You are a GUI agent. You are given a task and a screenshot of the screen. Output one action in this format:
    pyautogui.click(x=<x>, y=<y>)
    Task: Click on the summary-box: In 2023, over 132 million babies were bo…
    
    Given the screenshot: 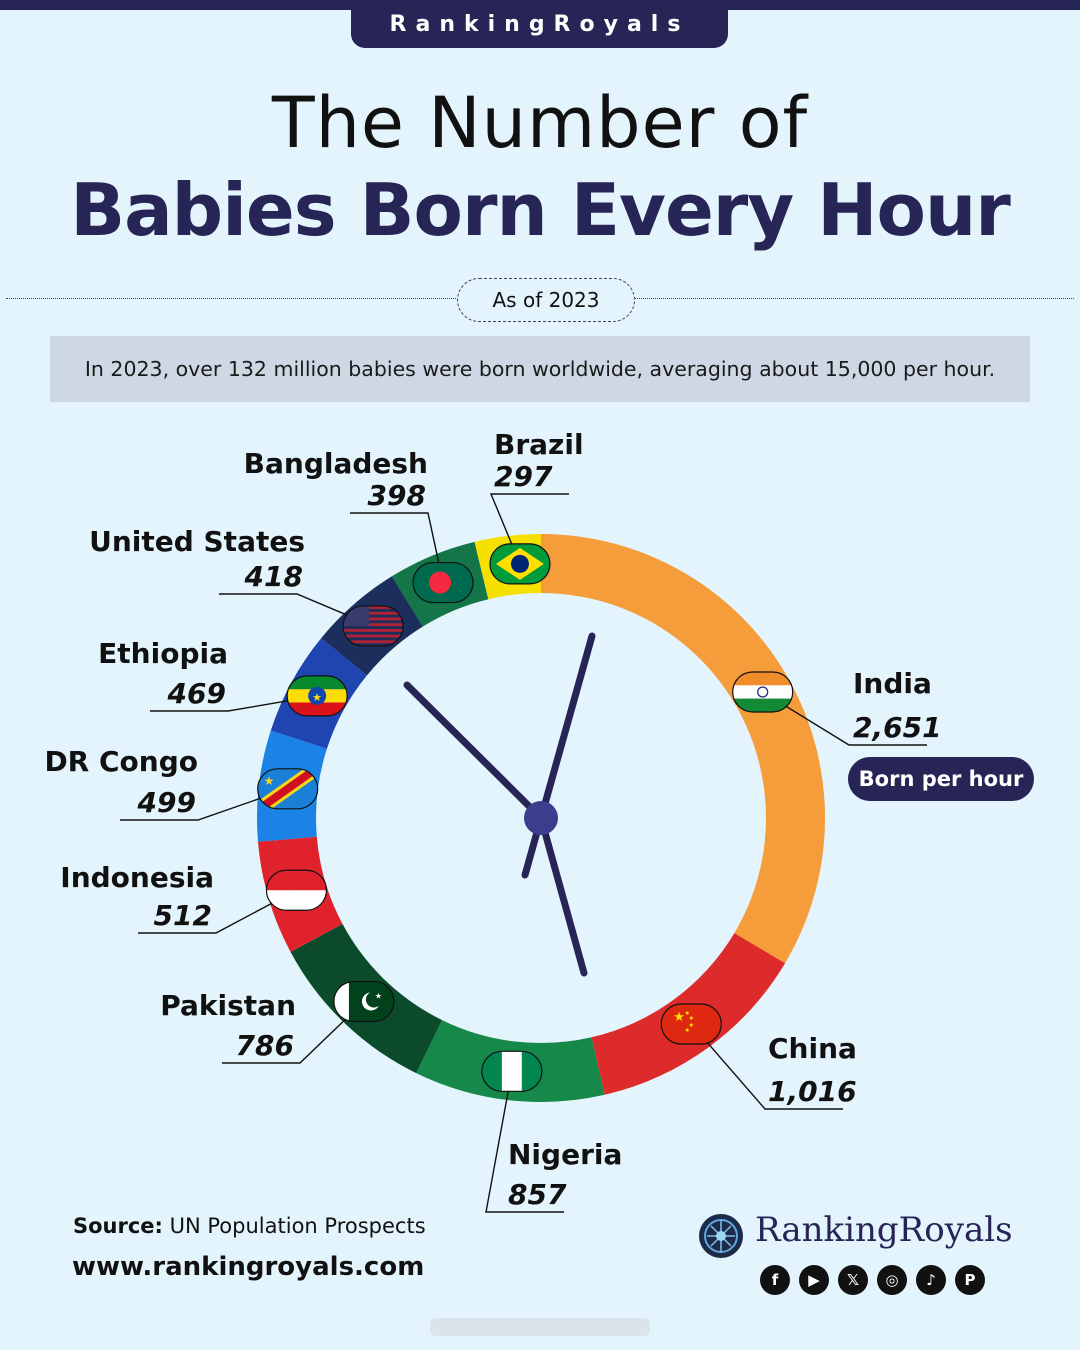 What is the action you would take?
    pyautogui.click(x=540, y=369)
    